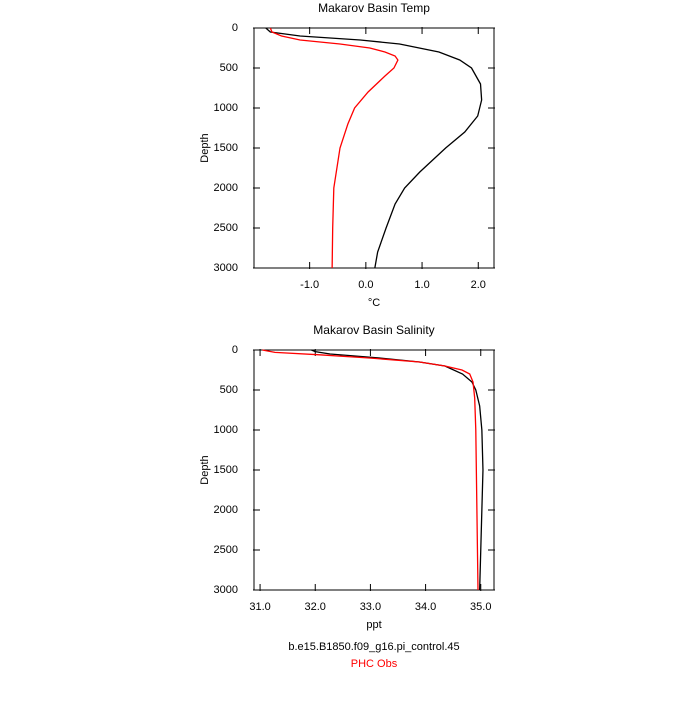 The height and width of the screenshot is (705, 700). What do you see at coordinates (373, 625) in the screenshot?
I see `x-axis-label: ppt` at bounding box center [373, 625].